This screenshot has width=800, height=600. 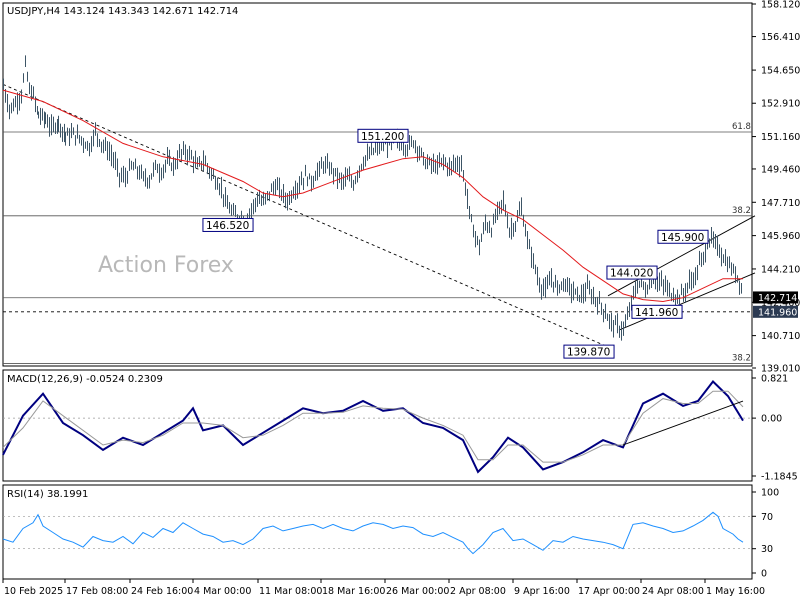 I want to click on macd-series-signal, so click(x=373, y=426).